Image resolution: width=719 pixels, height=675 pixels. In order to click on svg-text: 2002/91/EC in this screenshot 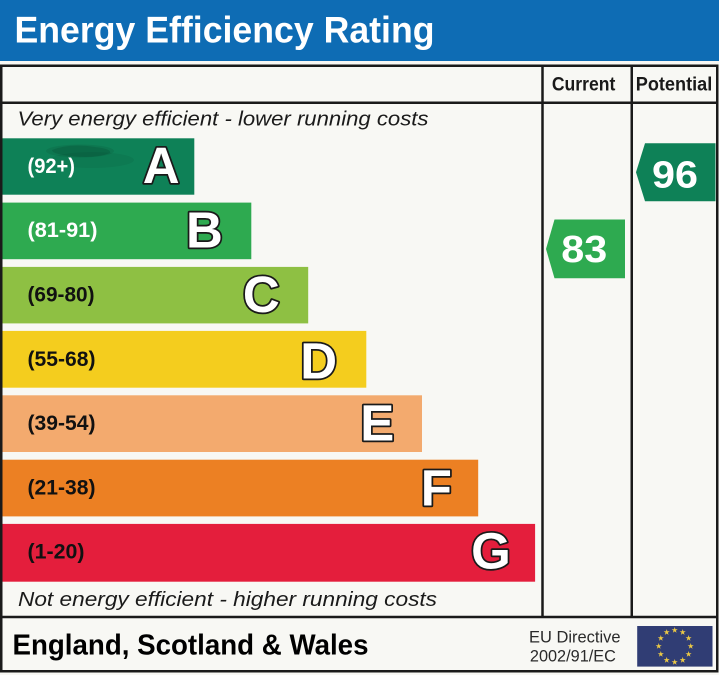, I will do `click(573, 657)`.